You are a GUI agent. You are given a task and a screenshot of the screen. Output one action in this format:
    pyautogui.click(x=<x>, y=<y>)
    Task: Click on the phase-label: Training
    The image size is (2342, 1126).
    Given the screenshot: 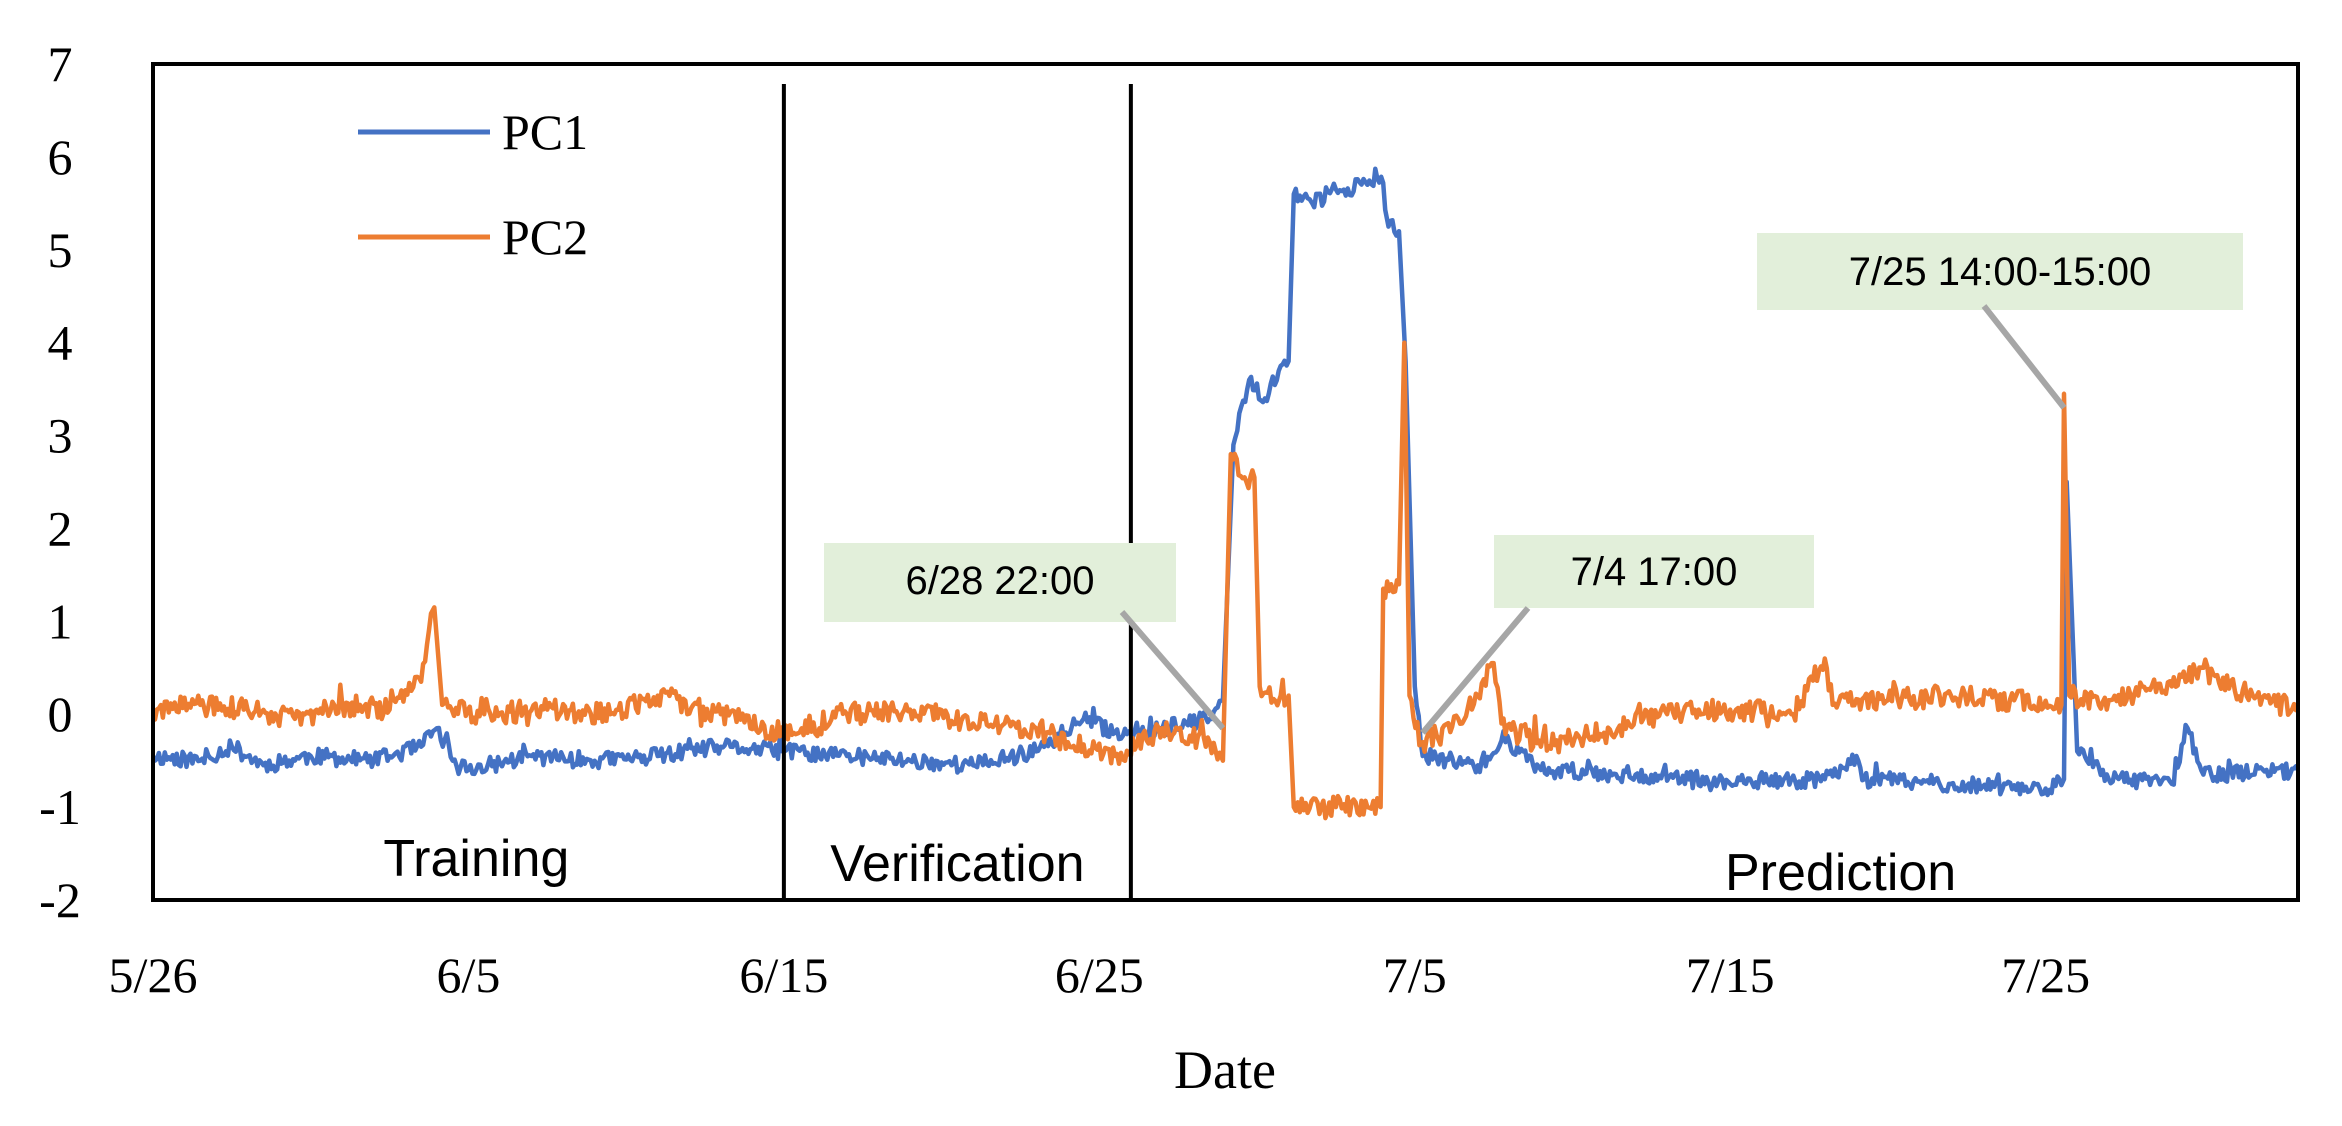 What is the action you would take?
    pyautogui.click(x=476, y=859)
    